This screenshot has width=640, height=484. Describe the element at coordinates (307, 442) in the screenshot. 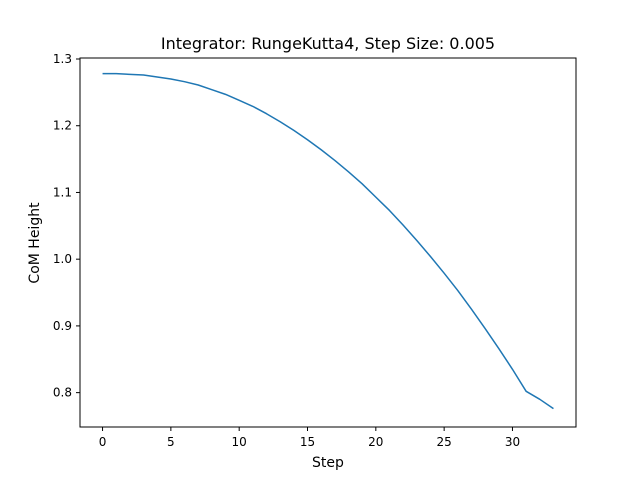

I see `x-tick-label: 15` at that location.